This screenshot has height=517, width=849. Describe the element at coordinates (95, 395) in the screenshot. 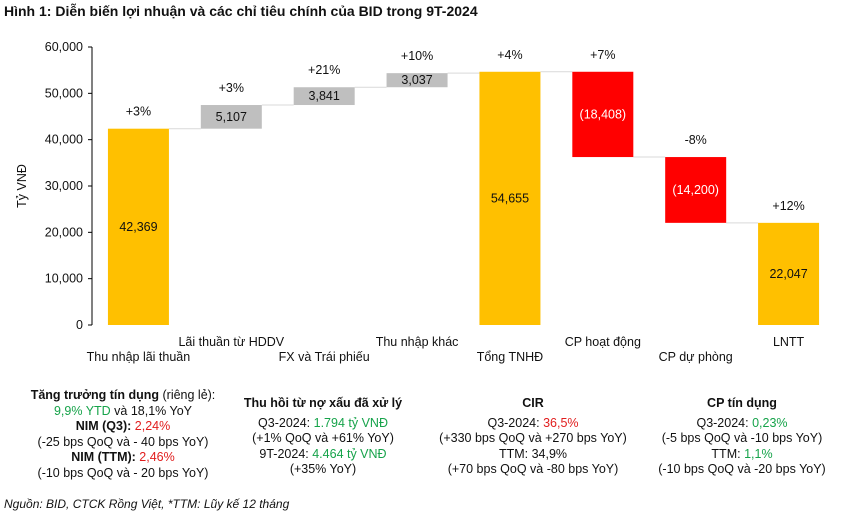

I see `credit-growth-heading: Tăng trưởng tín dụng` at that location.